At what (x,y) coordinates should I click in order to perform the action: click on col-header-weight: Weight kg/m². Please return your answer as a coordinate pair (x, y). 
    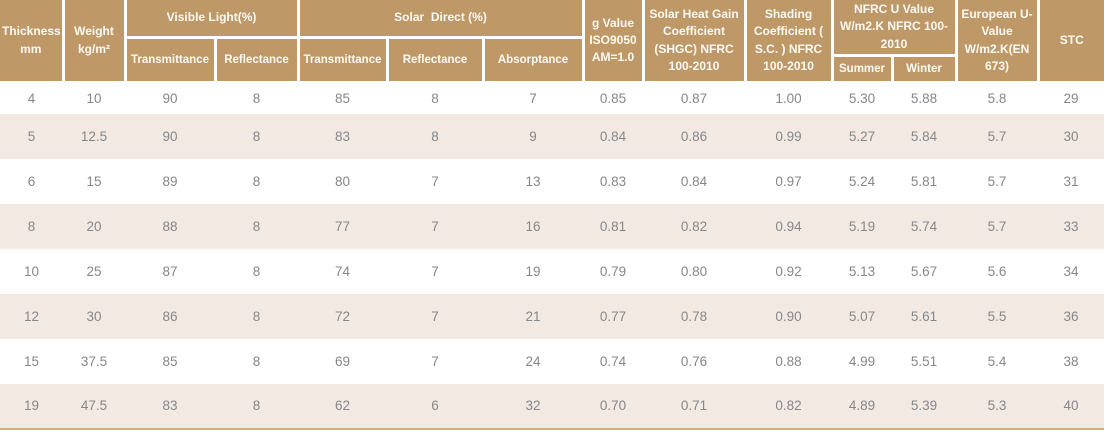
    Looking at the image, I should click on (94, 42).